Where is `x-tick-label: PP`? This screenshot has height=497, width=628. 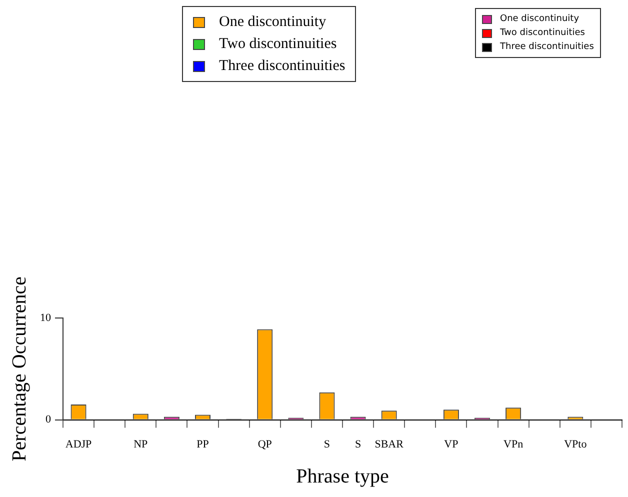
x-tick-label: PP is located at coordinates (202, 444).